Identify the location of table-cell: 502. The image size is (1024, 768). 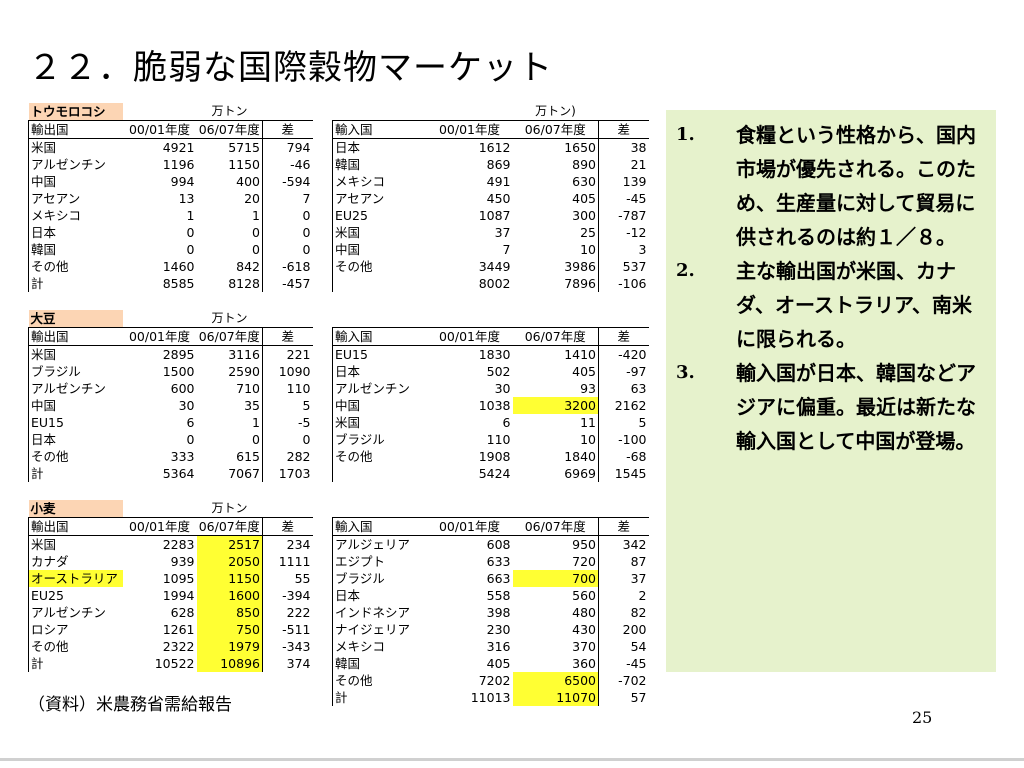
(498, 371).